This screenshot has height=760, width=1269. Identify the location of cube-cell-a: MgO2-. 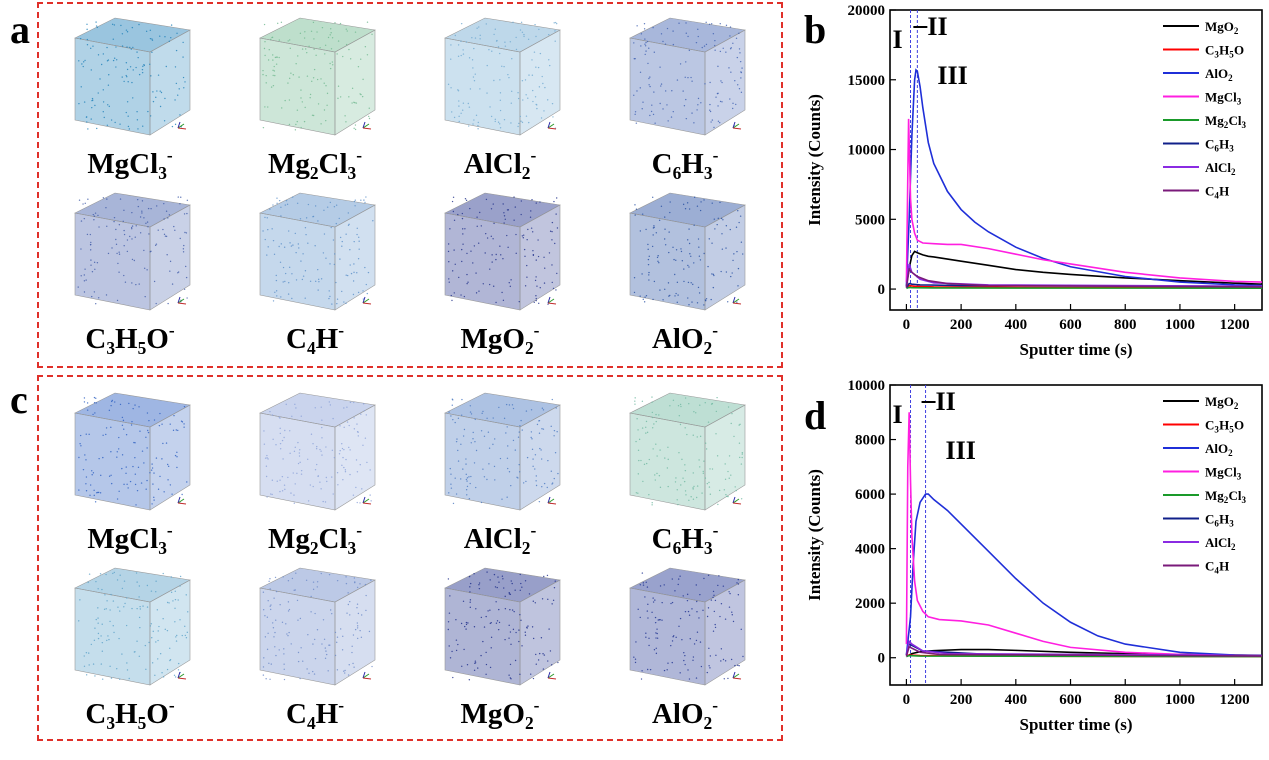
(500, 285).